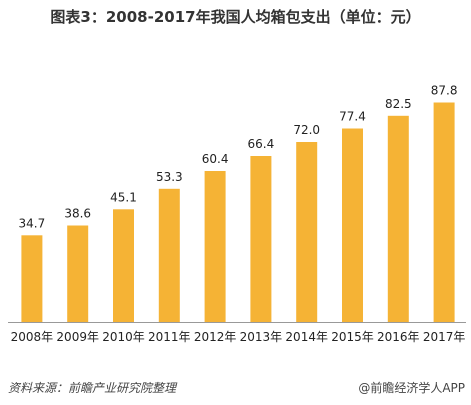 The width and height of the screenshot is (471, 405). Describe the element at coordinates (92, 388) in the screenshot. I see `source-note: 资料来源：前瞻产业研究院整理` at that location.